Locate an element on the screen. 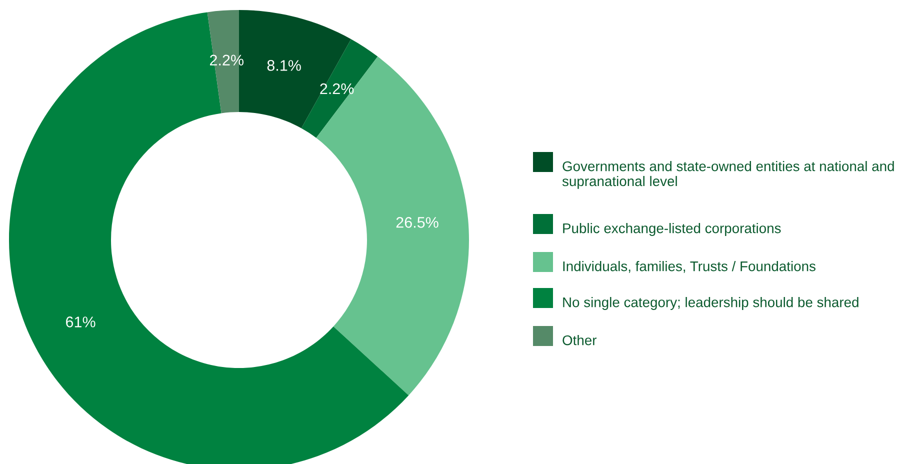 This screenshot has height=464, width=914. legend-label: Other is located at coordinates (579, 340).